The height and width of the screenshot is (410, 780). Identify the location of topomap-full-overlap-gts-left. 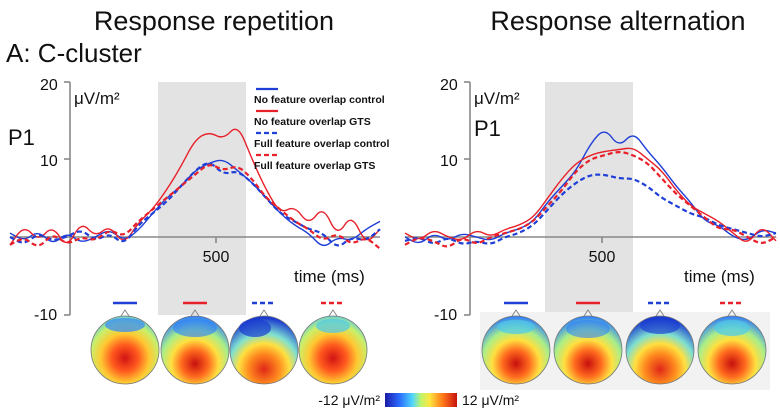
(333, 347).